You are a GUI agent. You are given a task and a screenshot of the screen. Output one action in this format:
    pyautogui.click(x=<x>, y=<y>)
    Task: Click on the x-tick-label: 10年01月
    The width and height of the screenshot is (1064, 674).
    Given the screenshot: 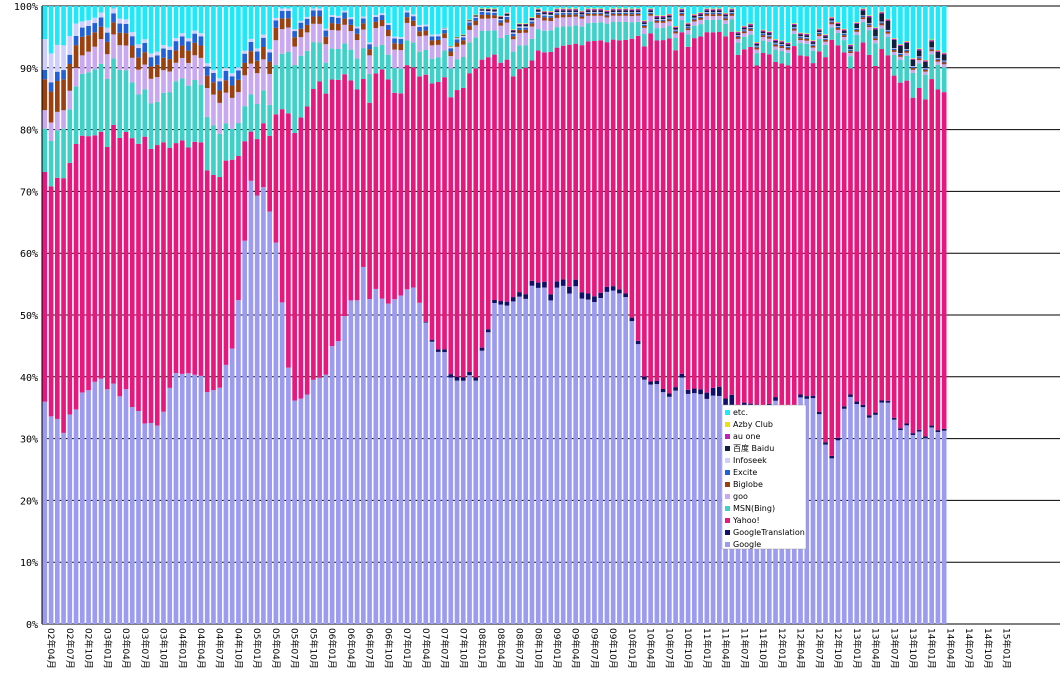 What is the action you would take?
    pyautogui.click(x=632, y=648)
    